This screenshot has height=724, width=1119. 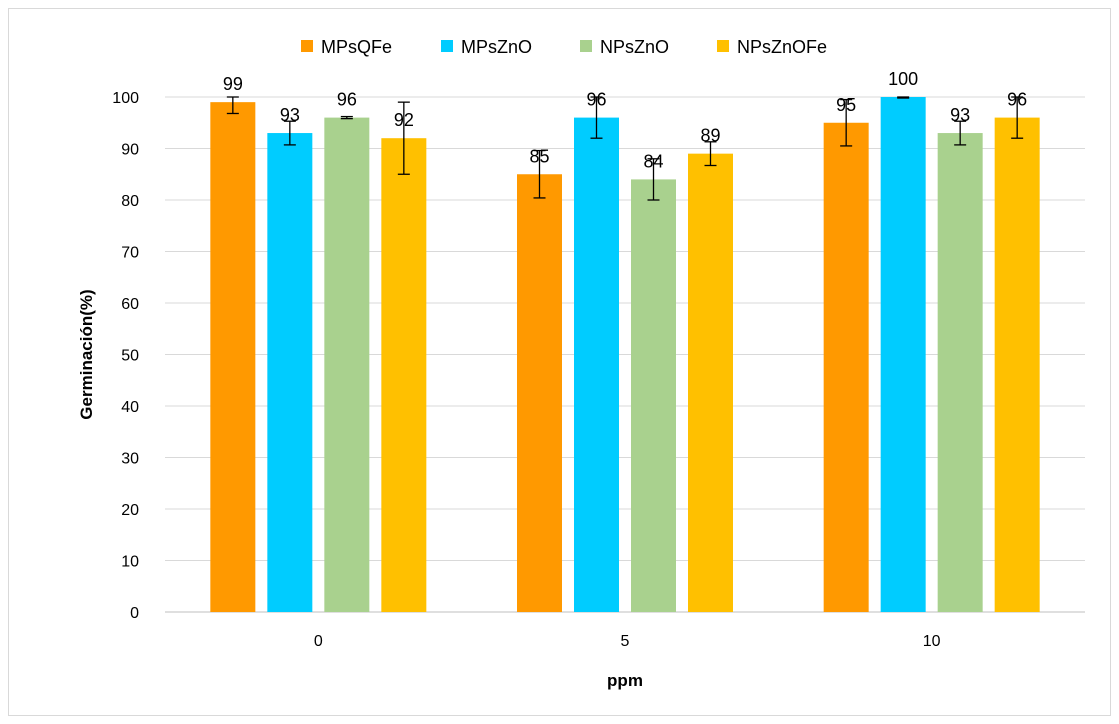 What do you see at coordinates (846, 105) in the screenshot?
I see `data-label: 95` at bounding box center [846, 105].